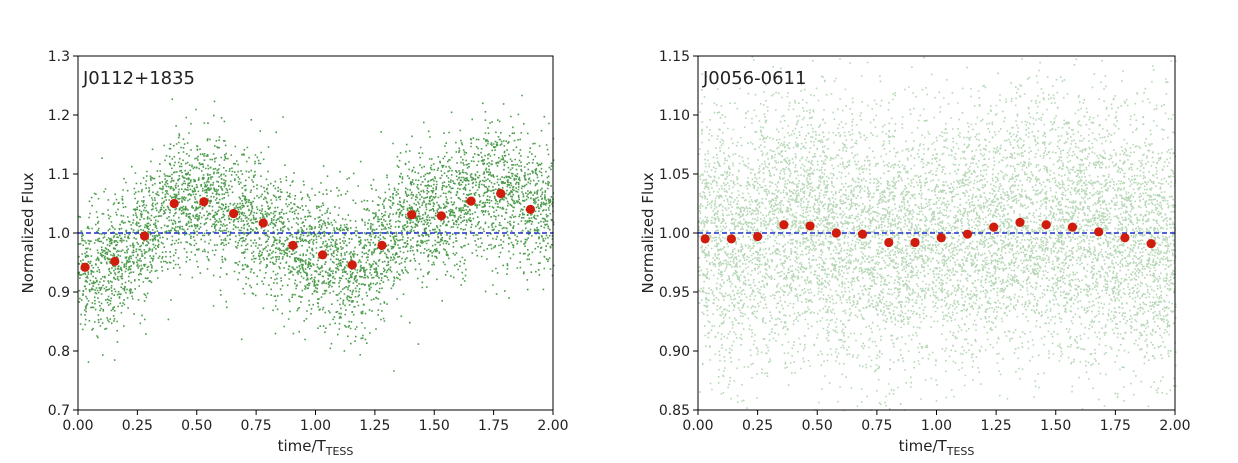 The image size is (1238, 463). I want to click on y-tick-label: 0.9, so click(59, 293).